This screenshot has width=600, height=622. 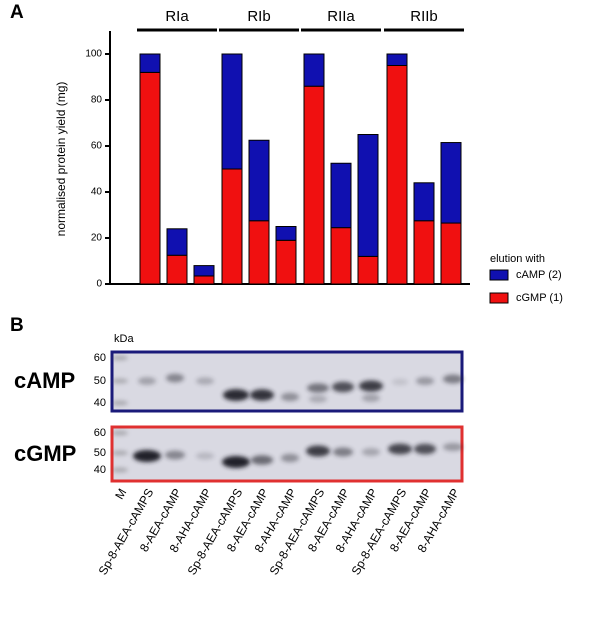 What do you see at coordinates (539, 298) in the screenshot?
I see `legend-label: cGMP (1)` at bounding box center [539, 298].